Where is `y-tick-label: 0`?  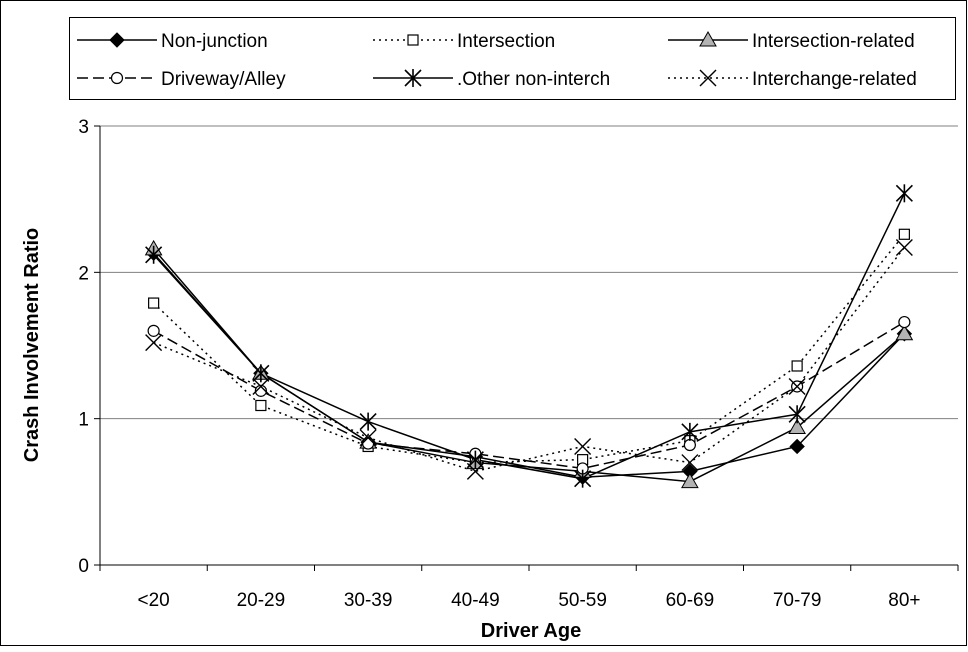
y-tick-label: 0 is located at coordinates (83, 566).